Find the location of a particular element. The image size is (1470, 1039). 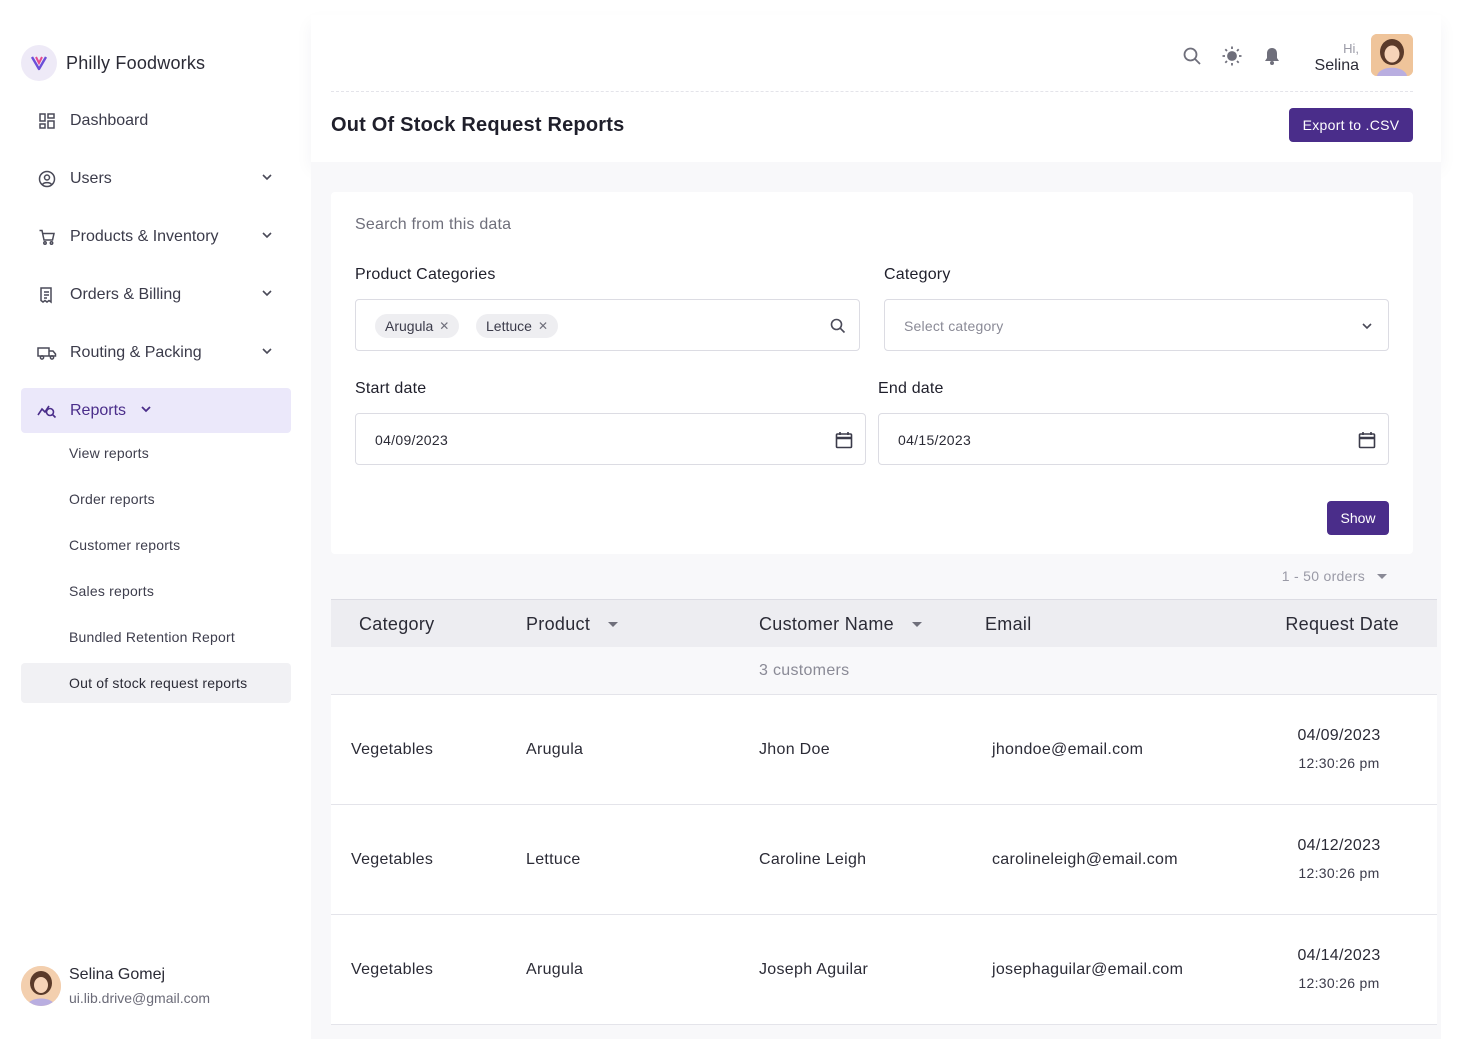

sidebar-item-label: Dashboard is located at coordinates (109, 120).